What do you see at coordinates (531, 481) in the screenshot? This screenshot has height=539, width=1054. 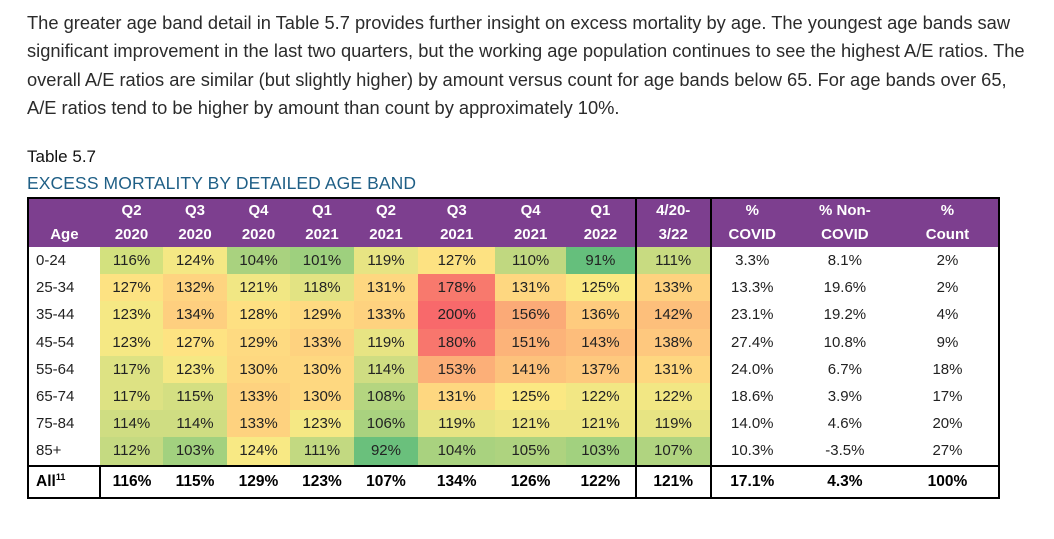 I see `total-value-cell: 126%` at bounding box center [531, 481].